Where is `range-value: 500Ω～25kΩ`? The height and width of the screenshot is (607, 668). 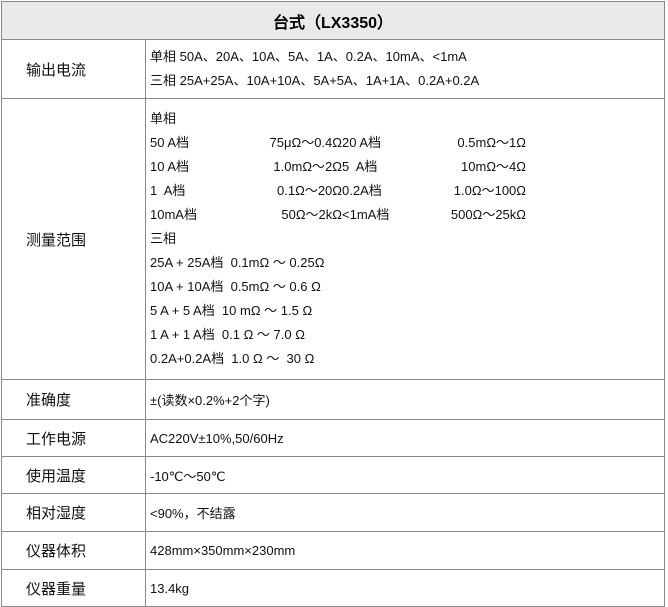
range-value: 500Ω～25kΩ is located at coordinates (488, 214).